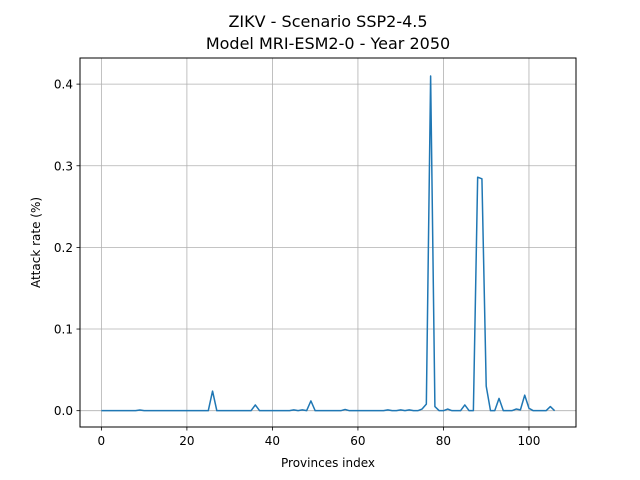  What do you see at coordinates (328, 43) in the screenshot?
I see `chart-subtitle: Model MRI-ESM2-0 - Year 2050` at bounding box center [328, 43].